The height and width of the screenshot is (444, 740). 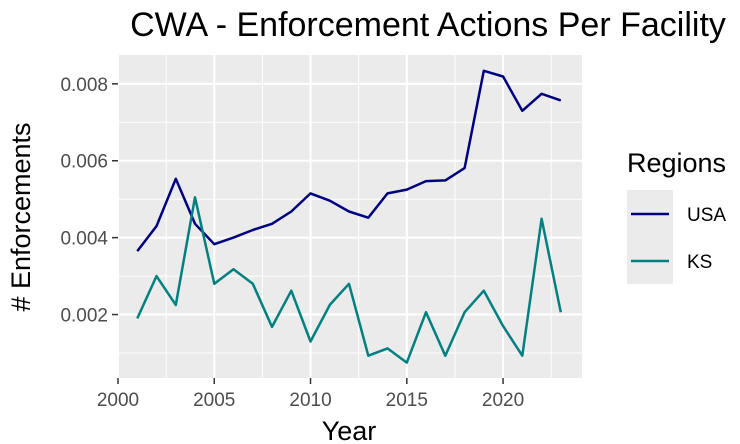 I want to click on x-tick-label: 2005, so click(x=214, y=400).